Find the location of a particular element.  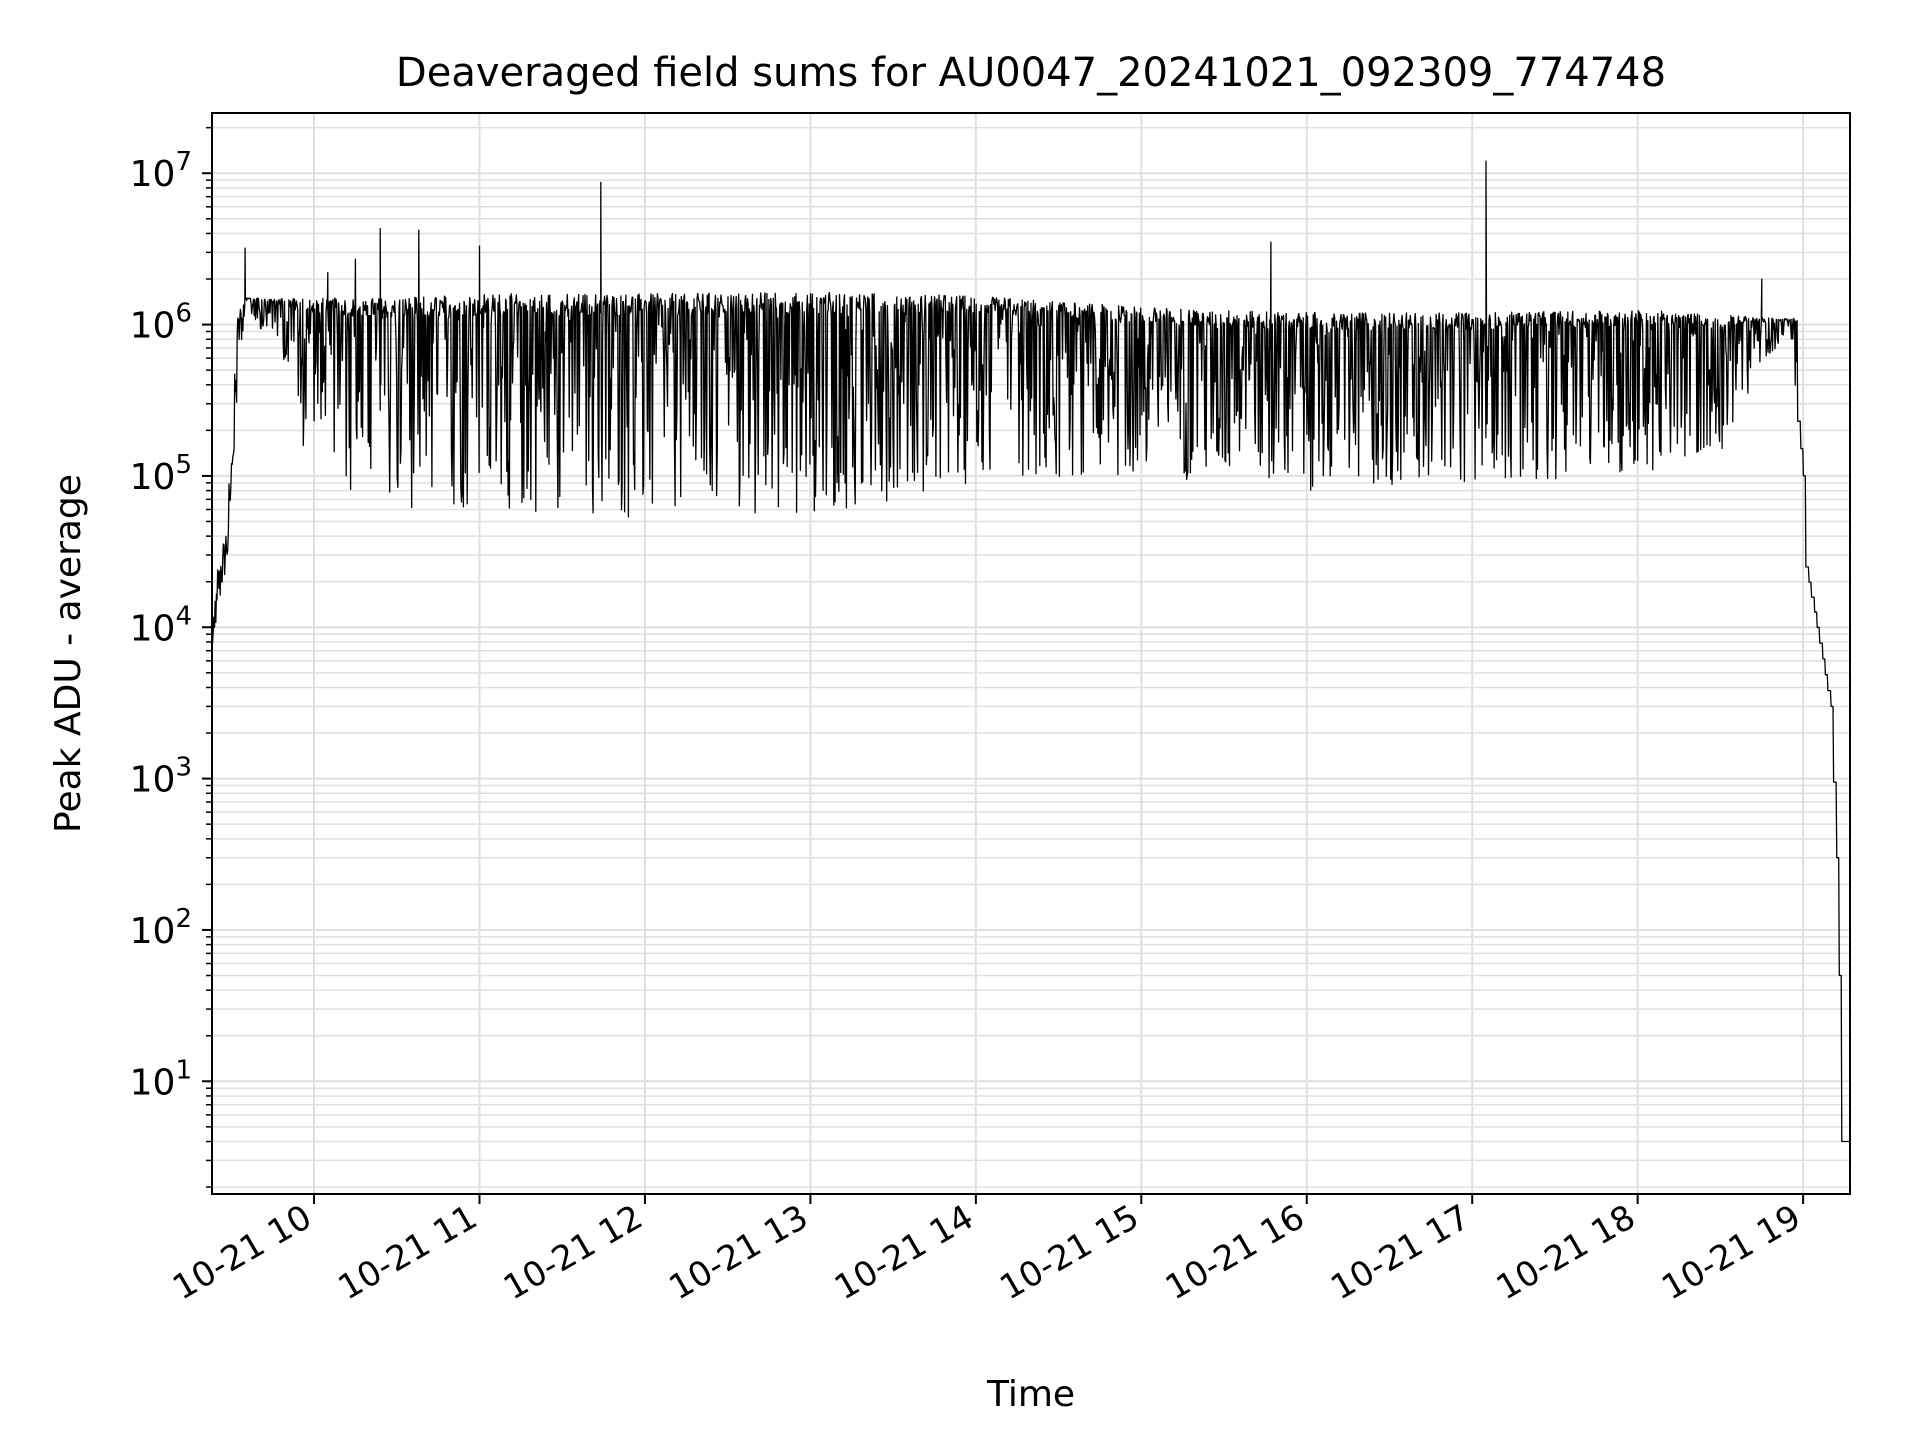

y-tick-exponent: 4 is located at coordinates (183, 616).